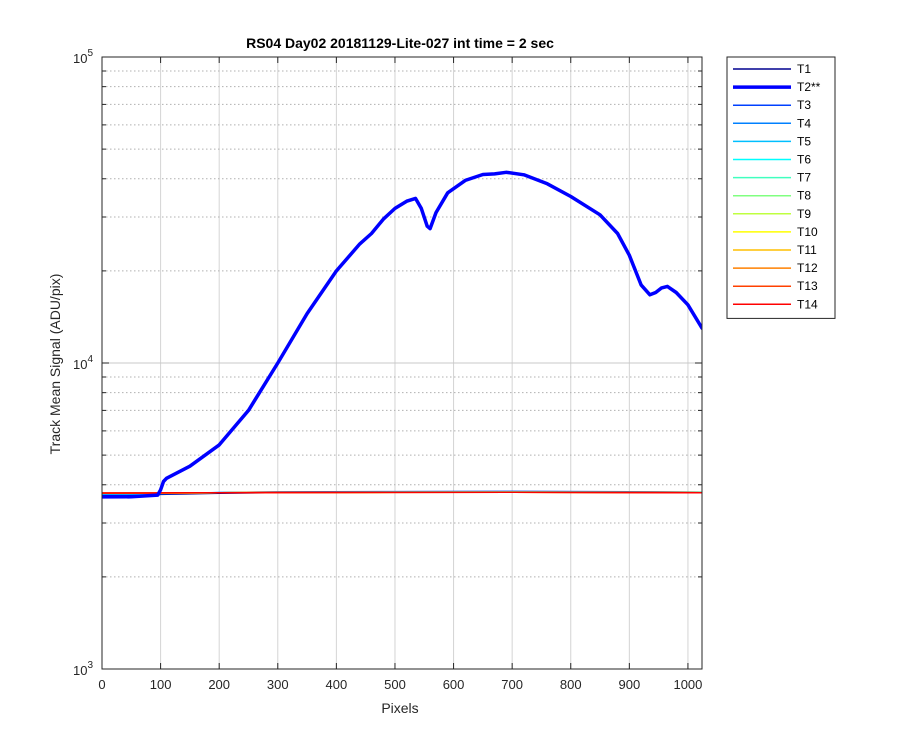  Describe the element at coordinates (83, 363) in the screenshot. I see `y-tick-label: 10⁴` at that location.